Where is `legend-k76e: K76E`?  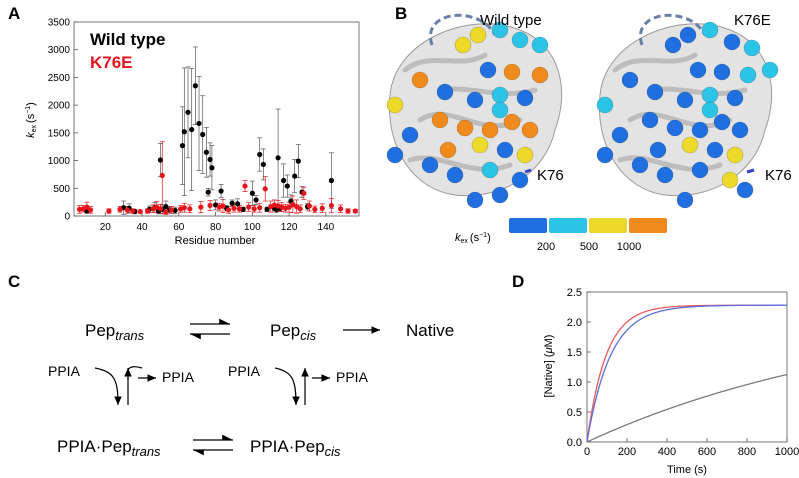 legend-k76e: K76E is located at coordinates (111, 62).